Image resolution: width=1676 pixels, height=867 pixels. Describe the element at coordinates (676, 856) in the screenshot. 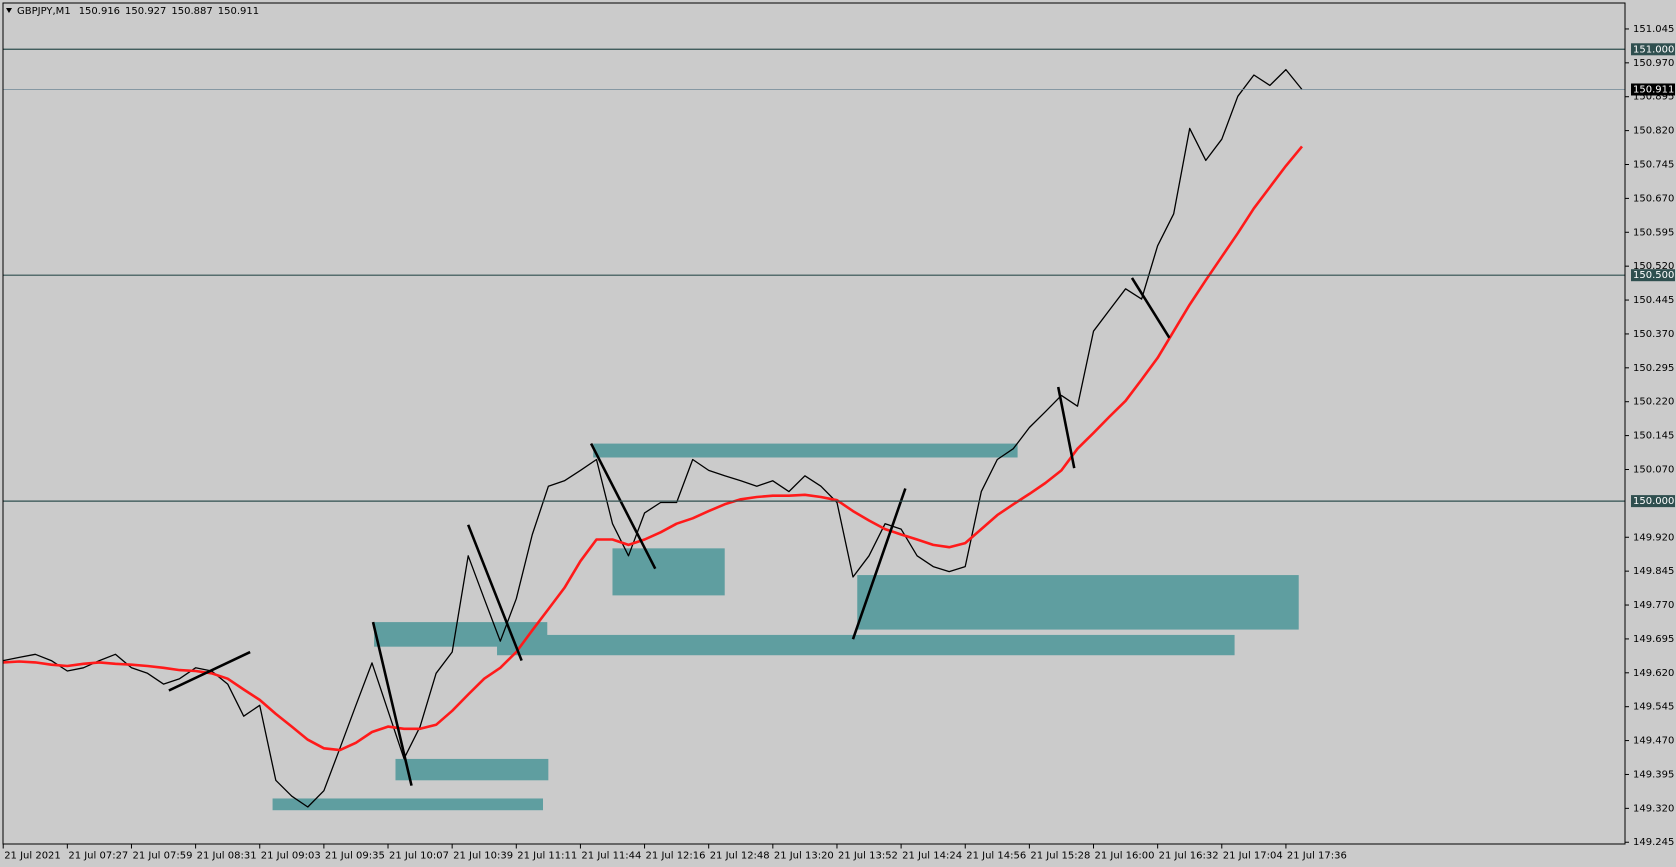

I see `x-tick-label: 21 Jul 12:16` at that location.